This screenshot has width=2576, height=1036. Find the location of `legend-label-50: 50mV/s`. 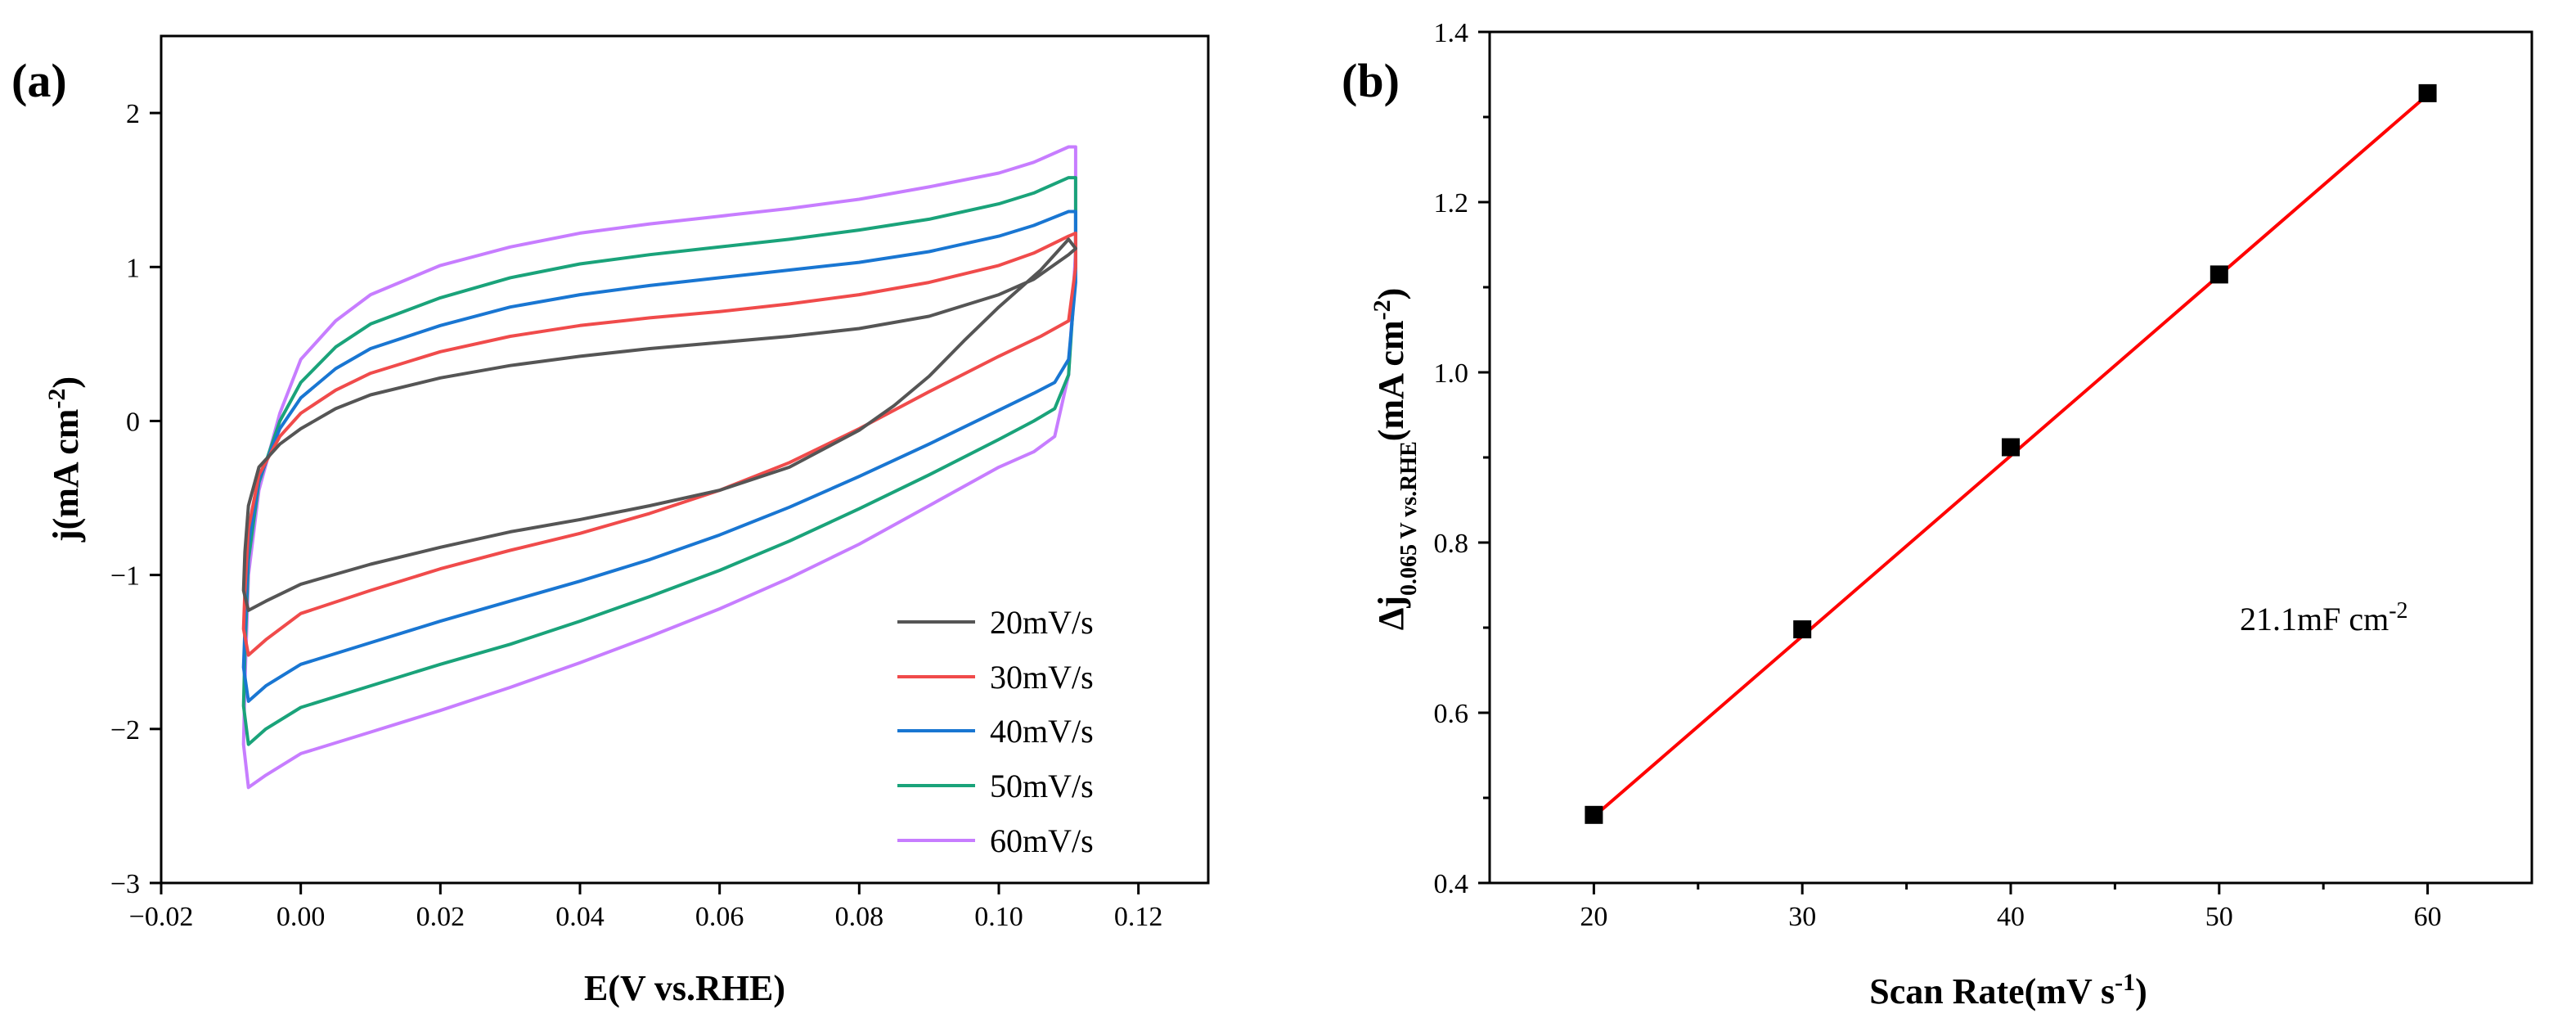

legend-label-50: 50mV/s is located at coordinates (1042, 786).